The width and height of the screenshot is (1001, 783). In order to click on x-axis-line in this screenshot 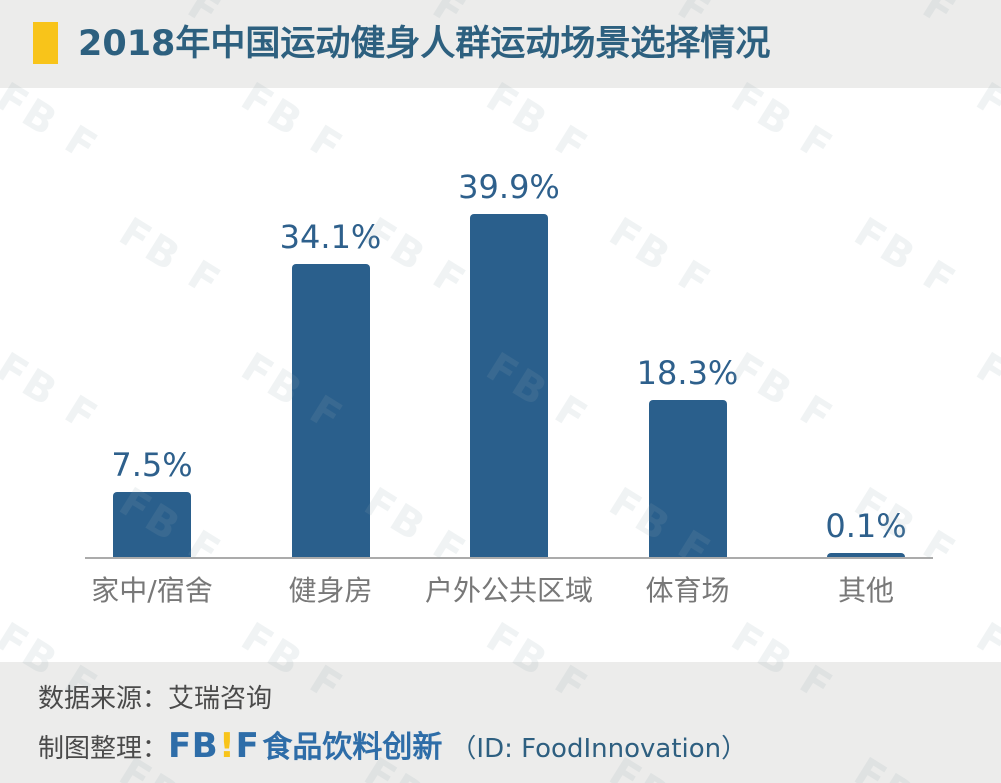, I will do `click(509, 558)`.